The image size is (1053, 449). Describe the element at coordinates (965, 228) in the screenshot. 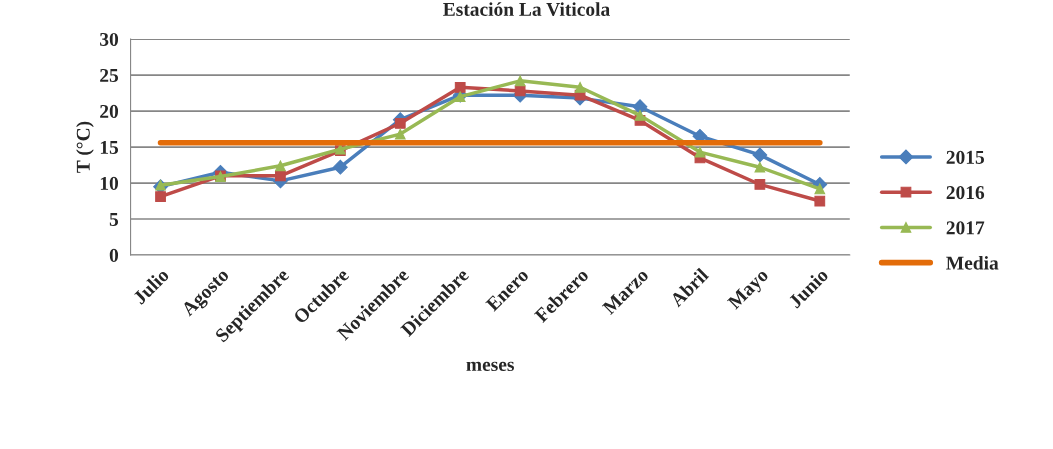

I see `legend-label: 2017` at that location.